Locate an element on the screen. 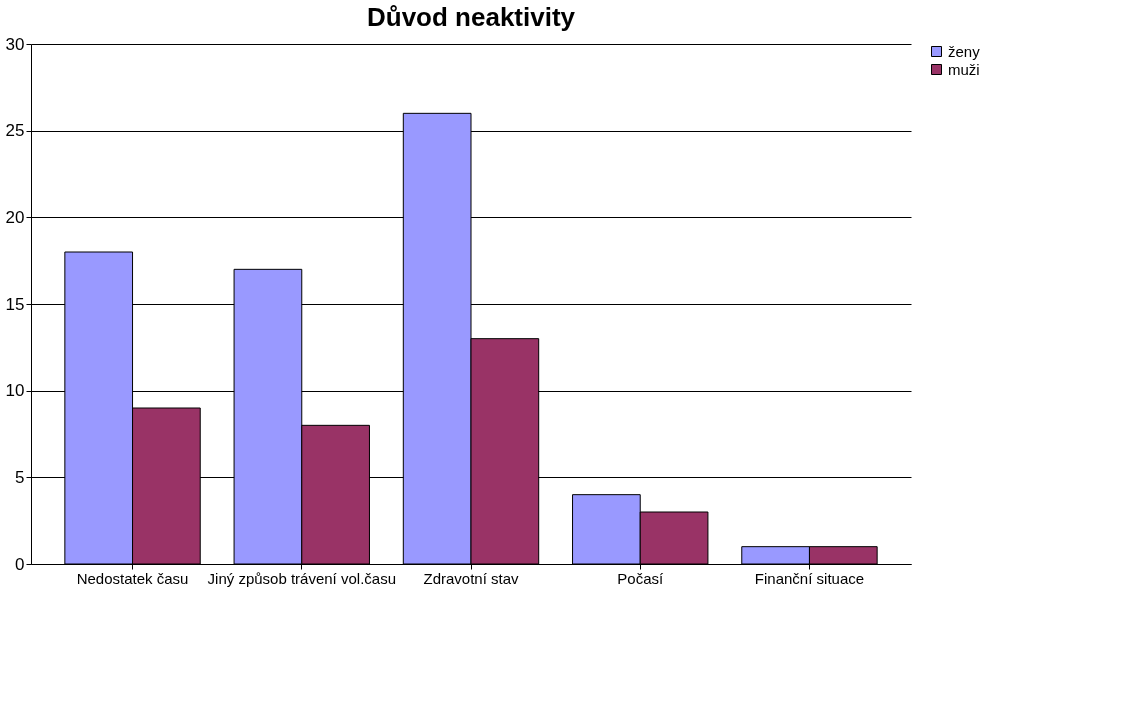 The width and height of the screenshot is (1126, 714). y-tick-label: 20 is located at coordinates (15, 217).